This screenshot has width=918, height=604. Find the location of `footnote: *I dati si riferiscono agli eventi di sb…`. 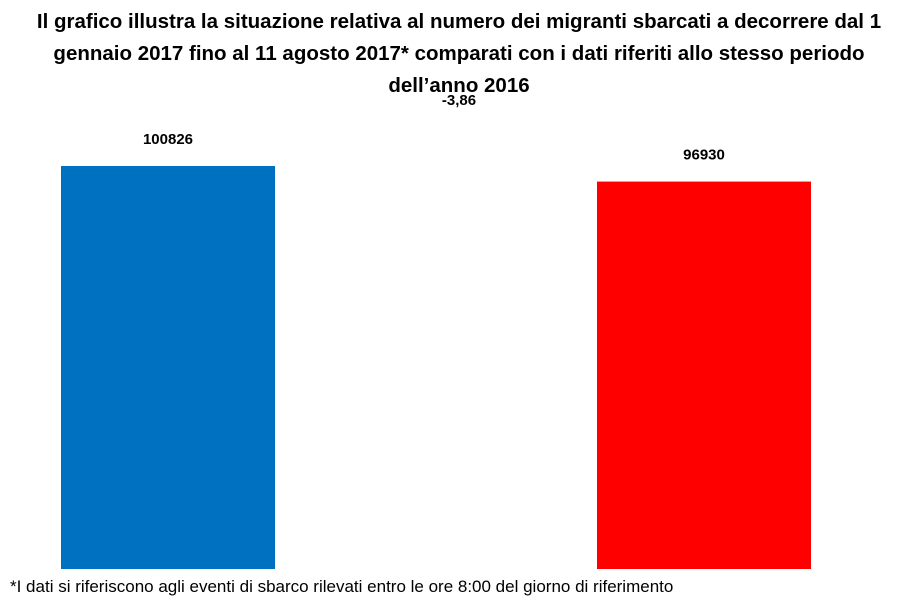

footnote: *I dati si riferiscono agli eventi di sb… is located at coordinates (342, 586).